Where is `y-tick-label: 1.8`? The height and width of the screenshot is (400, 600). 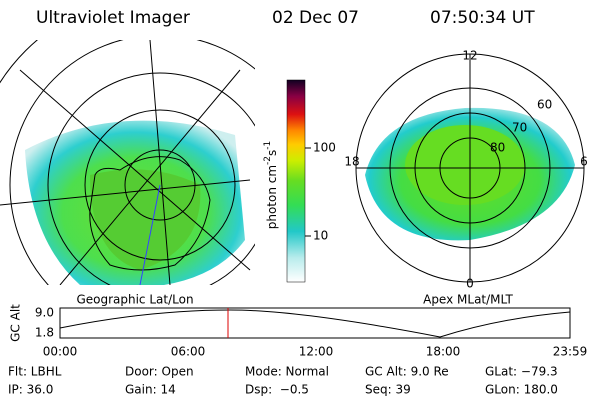 y-tick-label: 1.8 is located at coordinates (44, 333).